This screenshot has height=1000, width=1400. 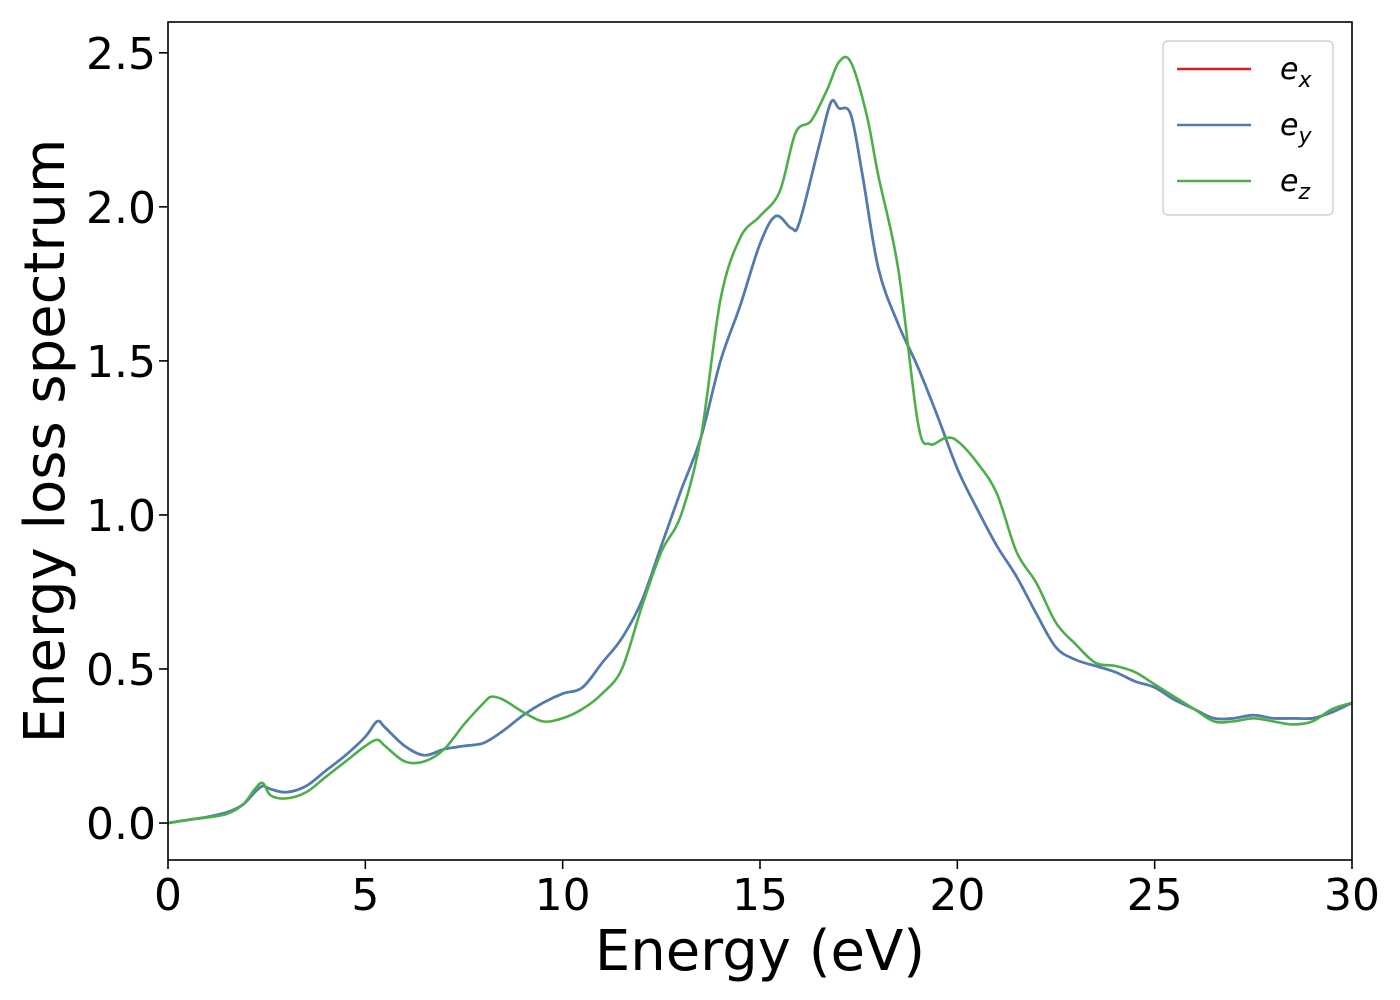 I want to click on x-tick-label: 15, so click(x=760, y=895).